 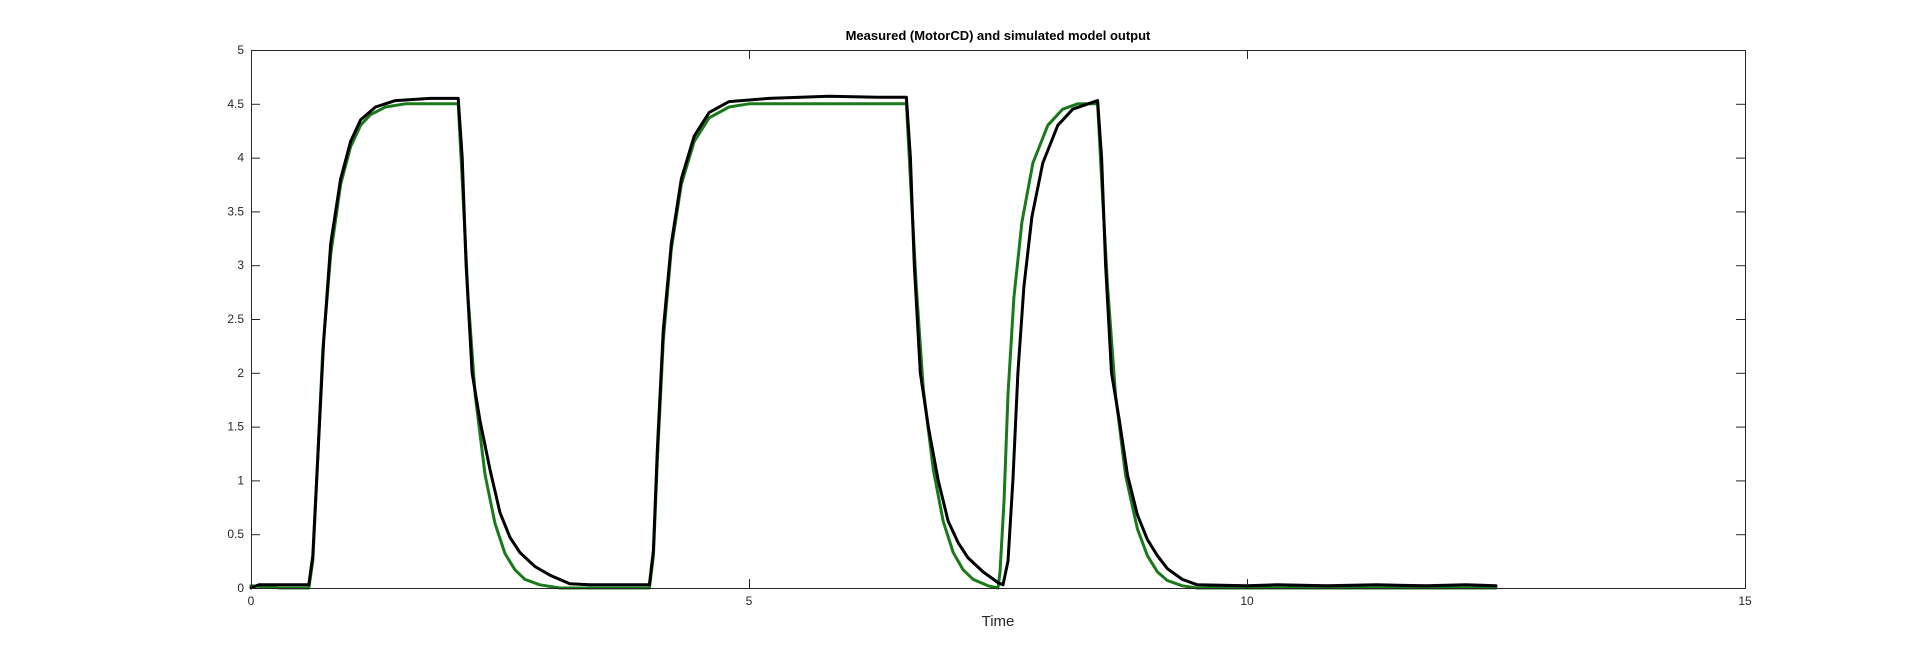 What do you see at coordinates (235, 319) in the screenshot?
I see `y-tick-label: 2.5` at bounding box center [235, 319].